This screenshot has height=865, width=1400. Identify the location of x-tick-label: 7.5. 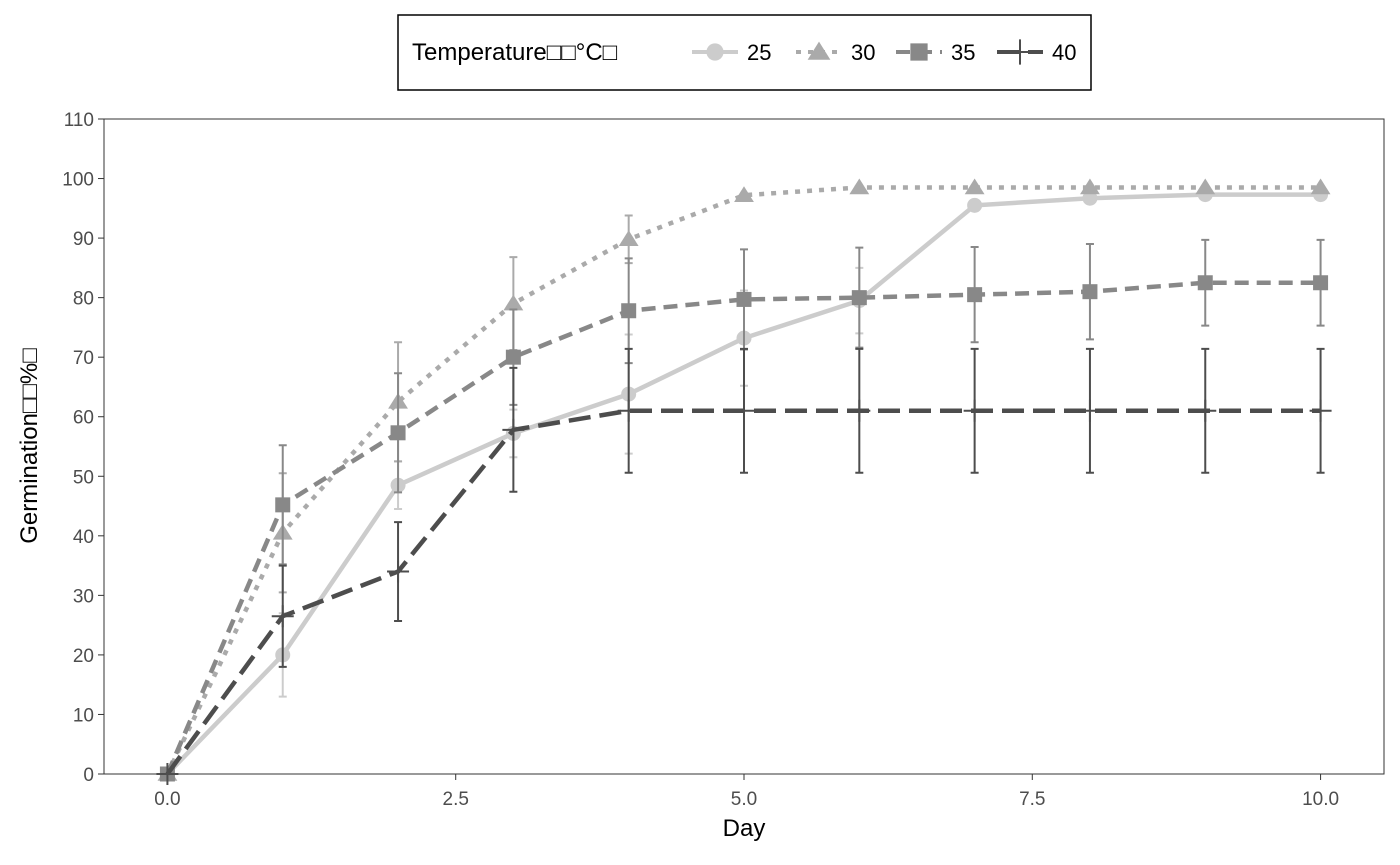
(1032, 799).